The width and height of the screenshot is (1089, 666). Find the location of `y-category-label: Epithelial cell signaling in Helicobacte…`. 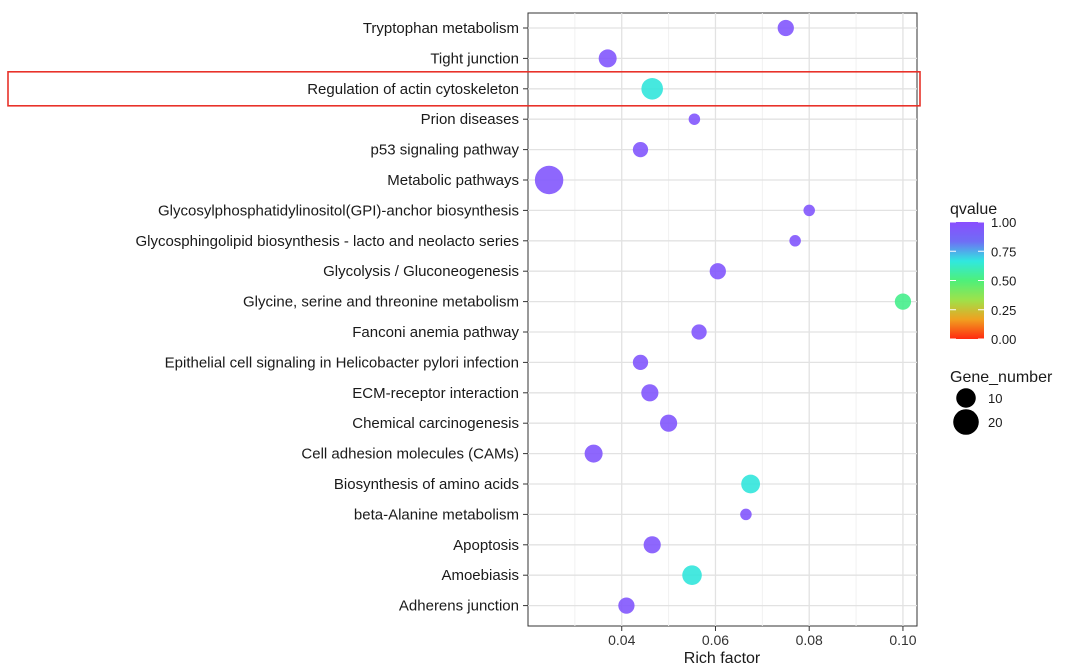

y-category-label: Epithelial cell signaling in Helicobacte… is located at coordinates (342, 362).